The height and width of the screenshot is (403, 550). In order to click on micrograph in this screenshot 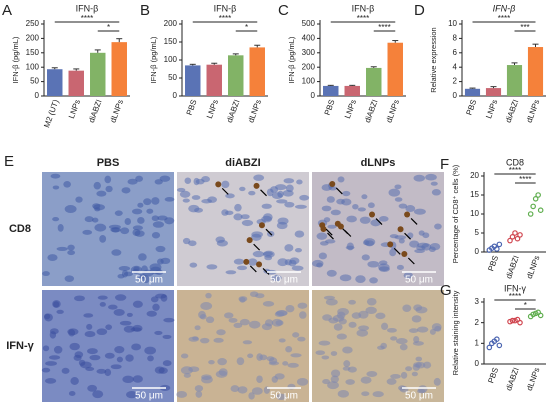, I will do `click(108, 346)`.